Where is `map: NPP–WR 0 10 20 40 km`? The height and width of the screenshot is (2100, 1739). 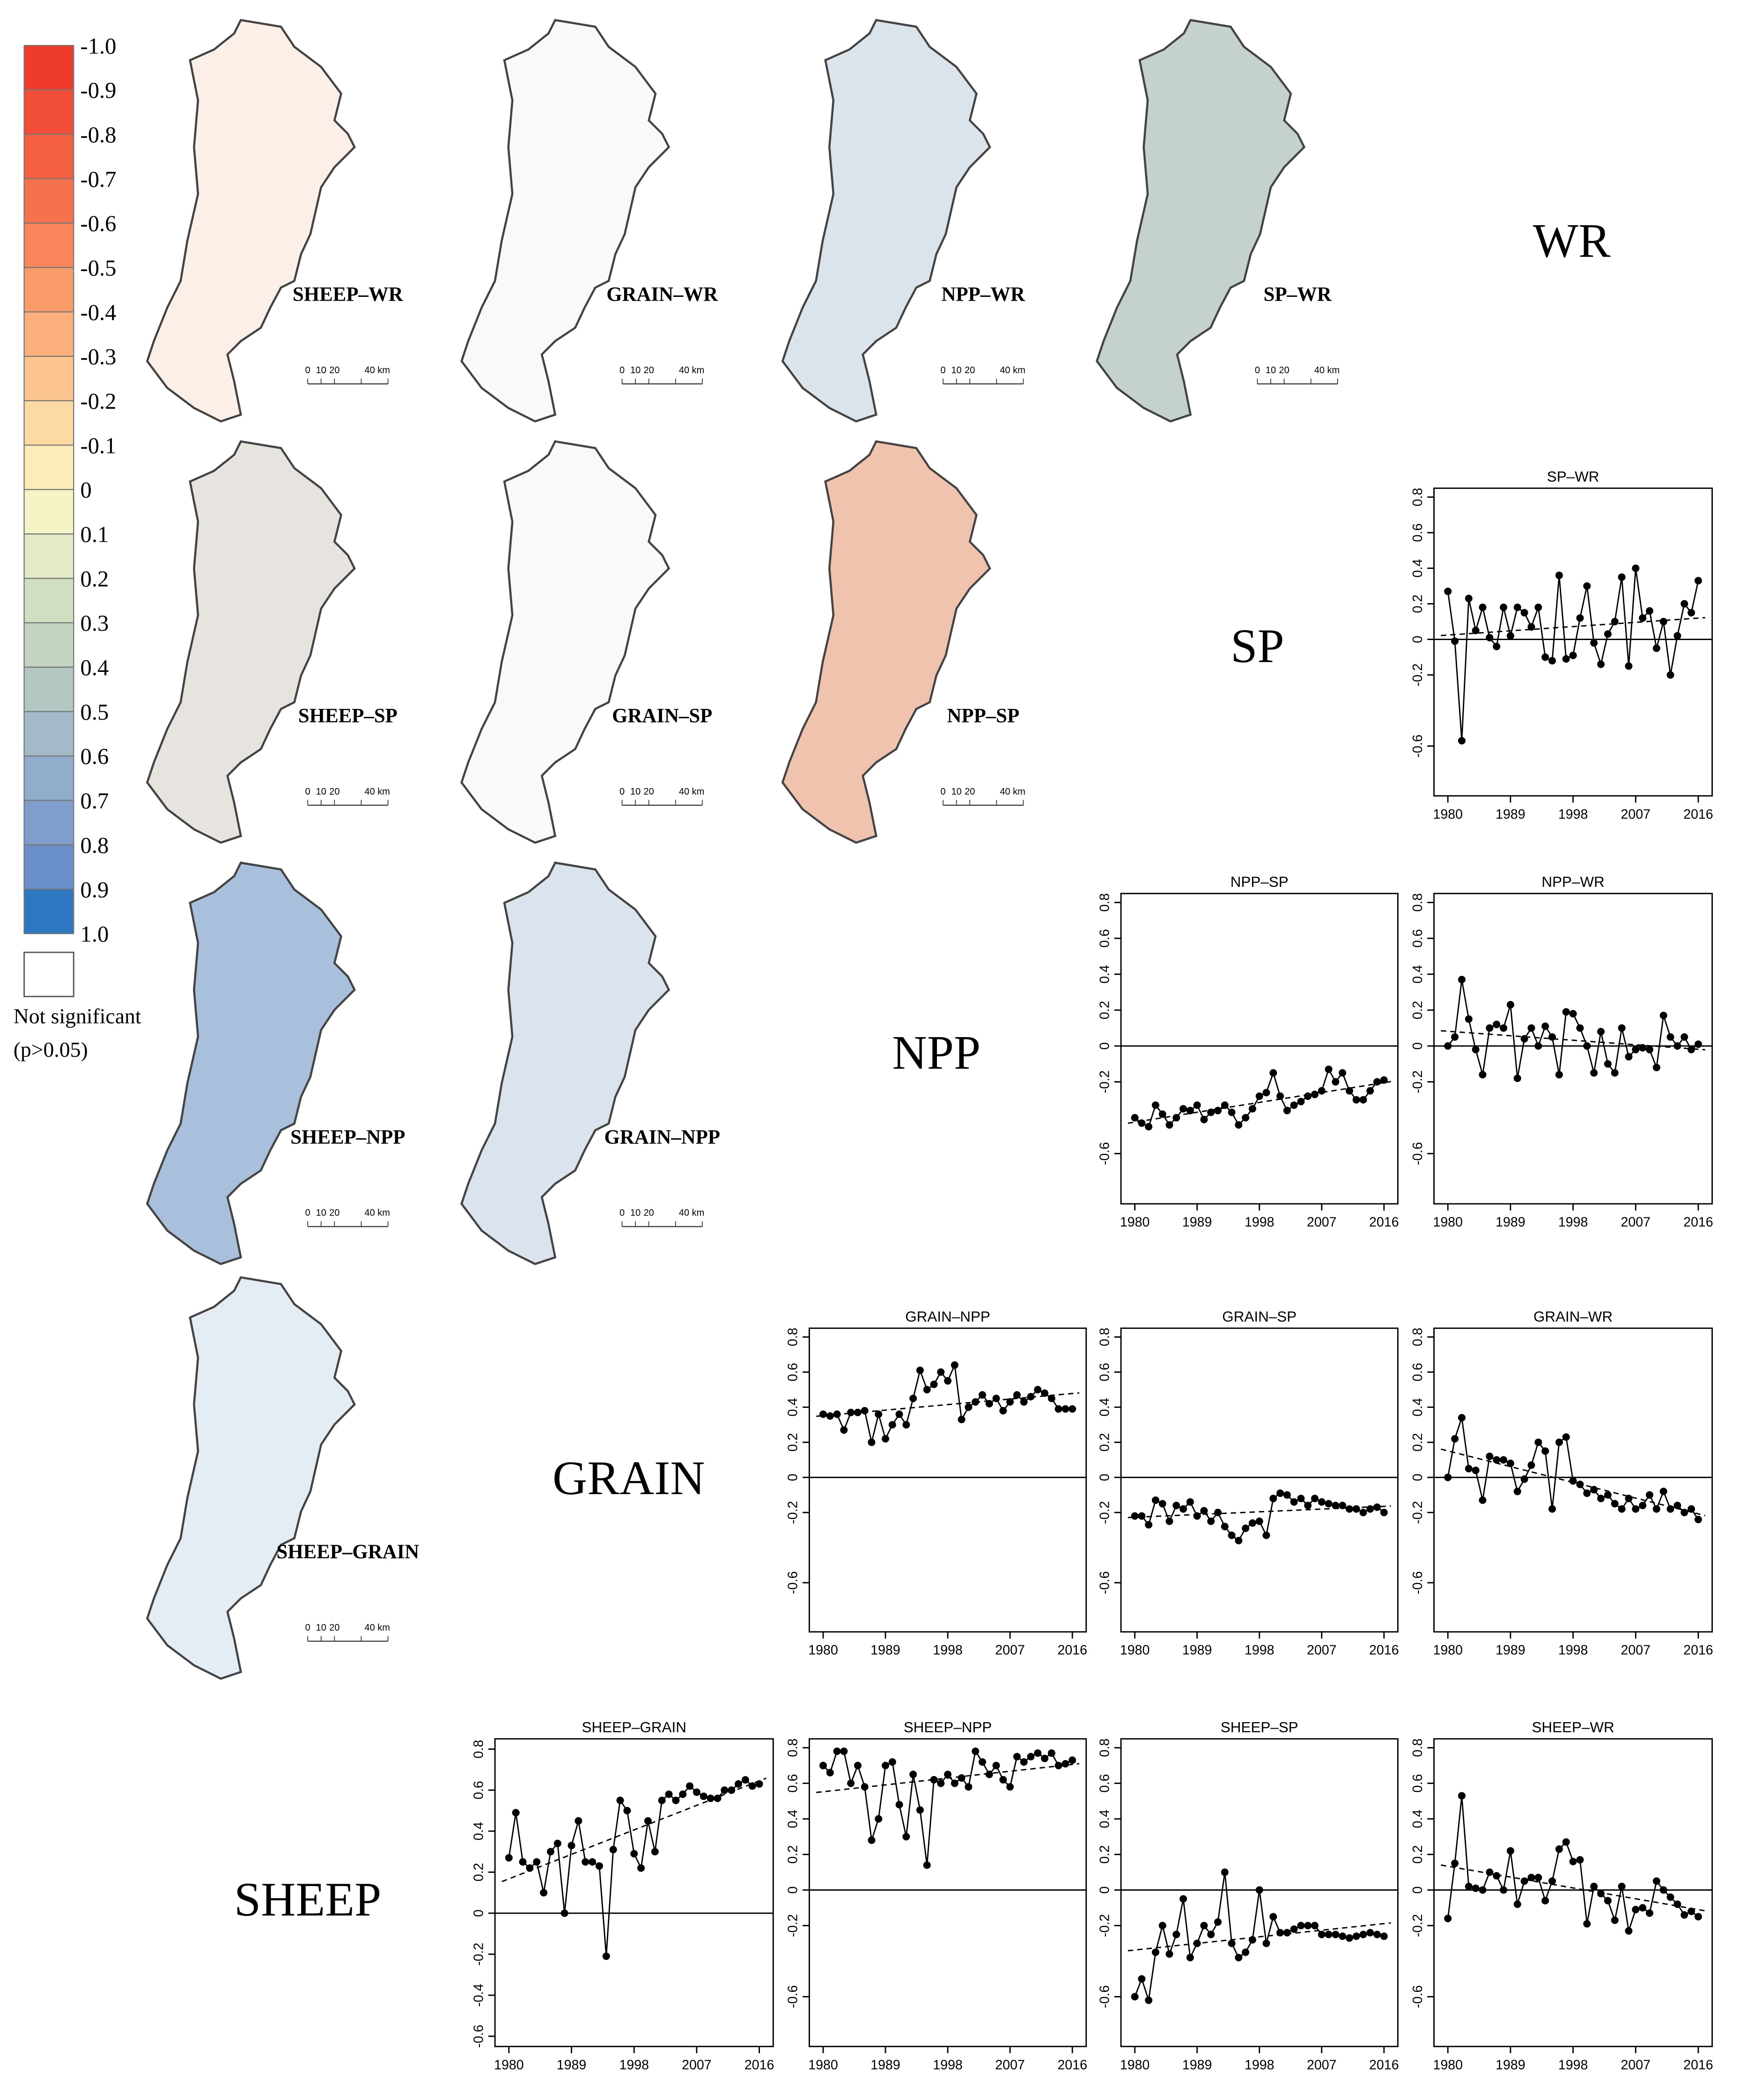
map: NPP–WR 0 10 20 40 km is located at coordinates (903, 221).